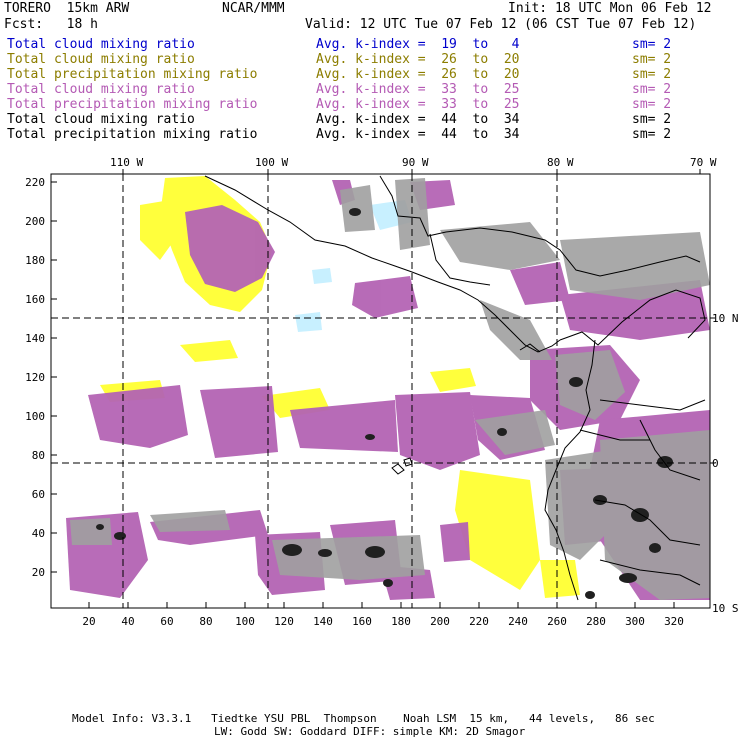 This screenshot has height=740, width=740. What do you see at coordinates (703, 162) in the screenshot?
I see `lon-label: 70 W` at bounding box center [703, 162].